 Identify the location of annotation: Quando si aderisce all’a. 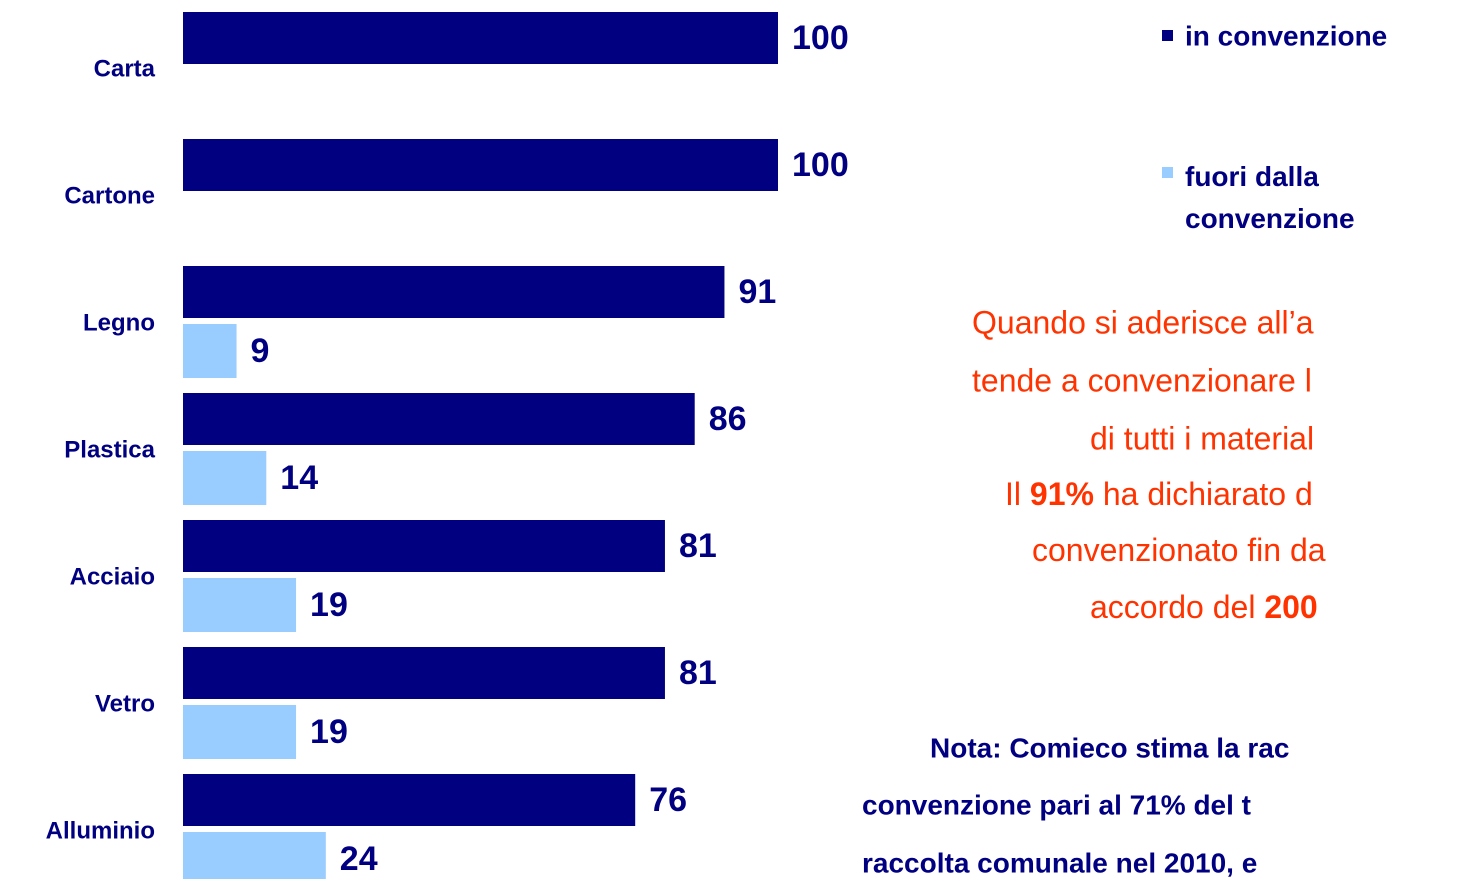
(1143, 322).